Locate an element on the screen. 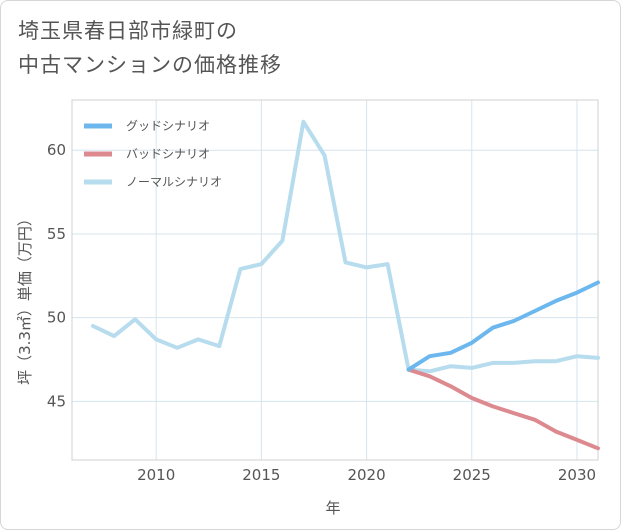 This screenshot has height=530, width=621. y-tick-label: 60 is located at coordinates (56, 150).